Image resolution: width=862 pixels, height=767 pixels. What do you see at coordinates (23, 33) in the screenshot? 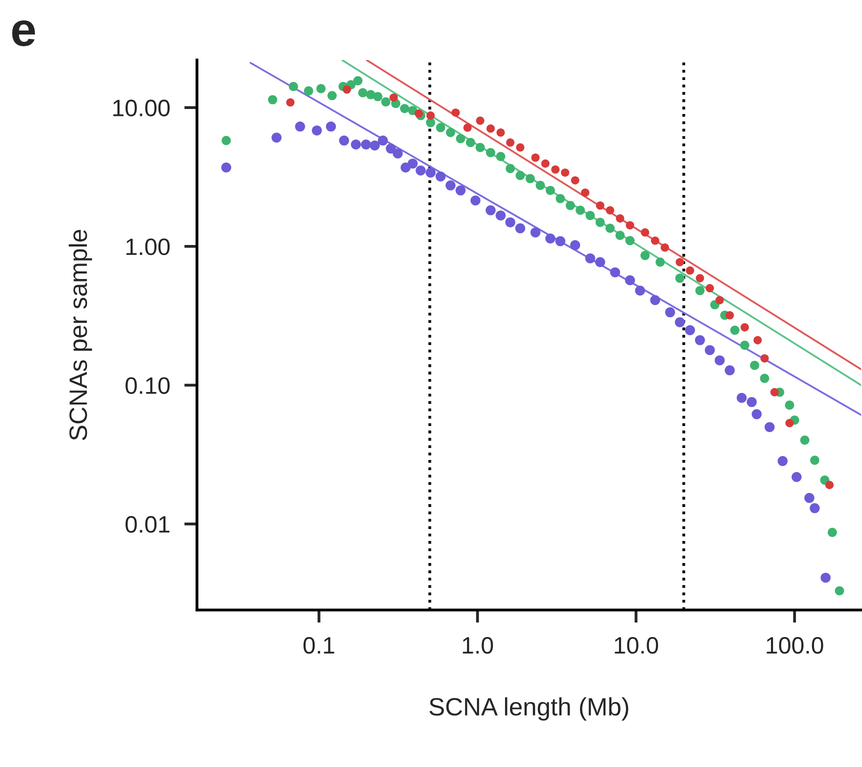
I see `chart-title: e` at bounding box center [23, 33].